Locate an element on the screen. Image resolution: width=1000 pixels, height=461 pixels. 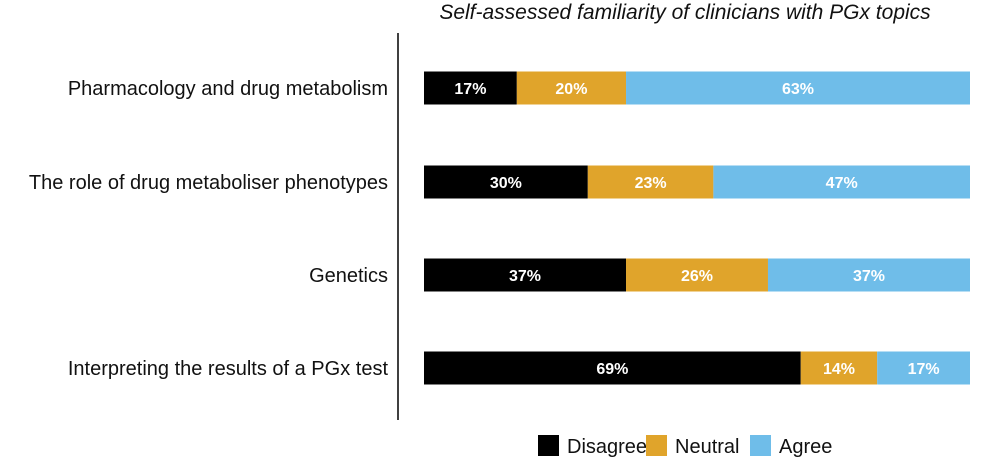
data-label-agree: 37% is located at coordinates (869, 276).